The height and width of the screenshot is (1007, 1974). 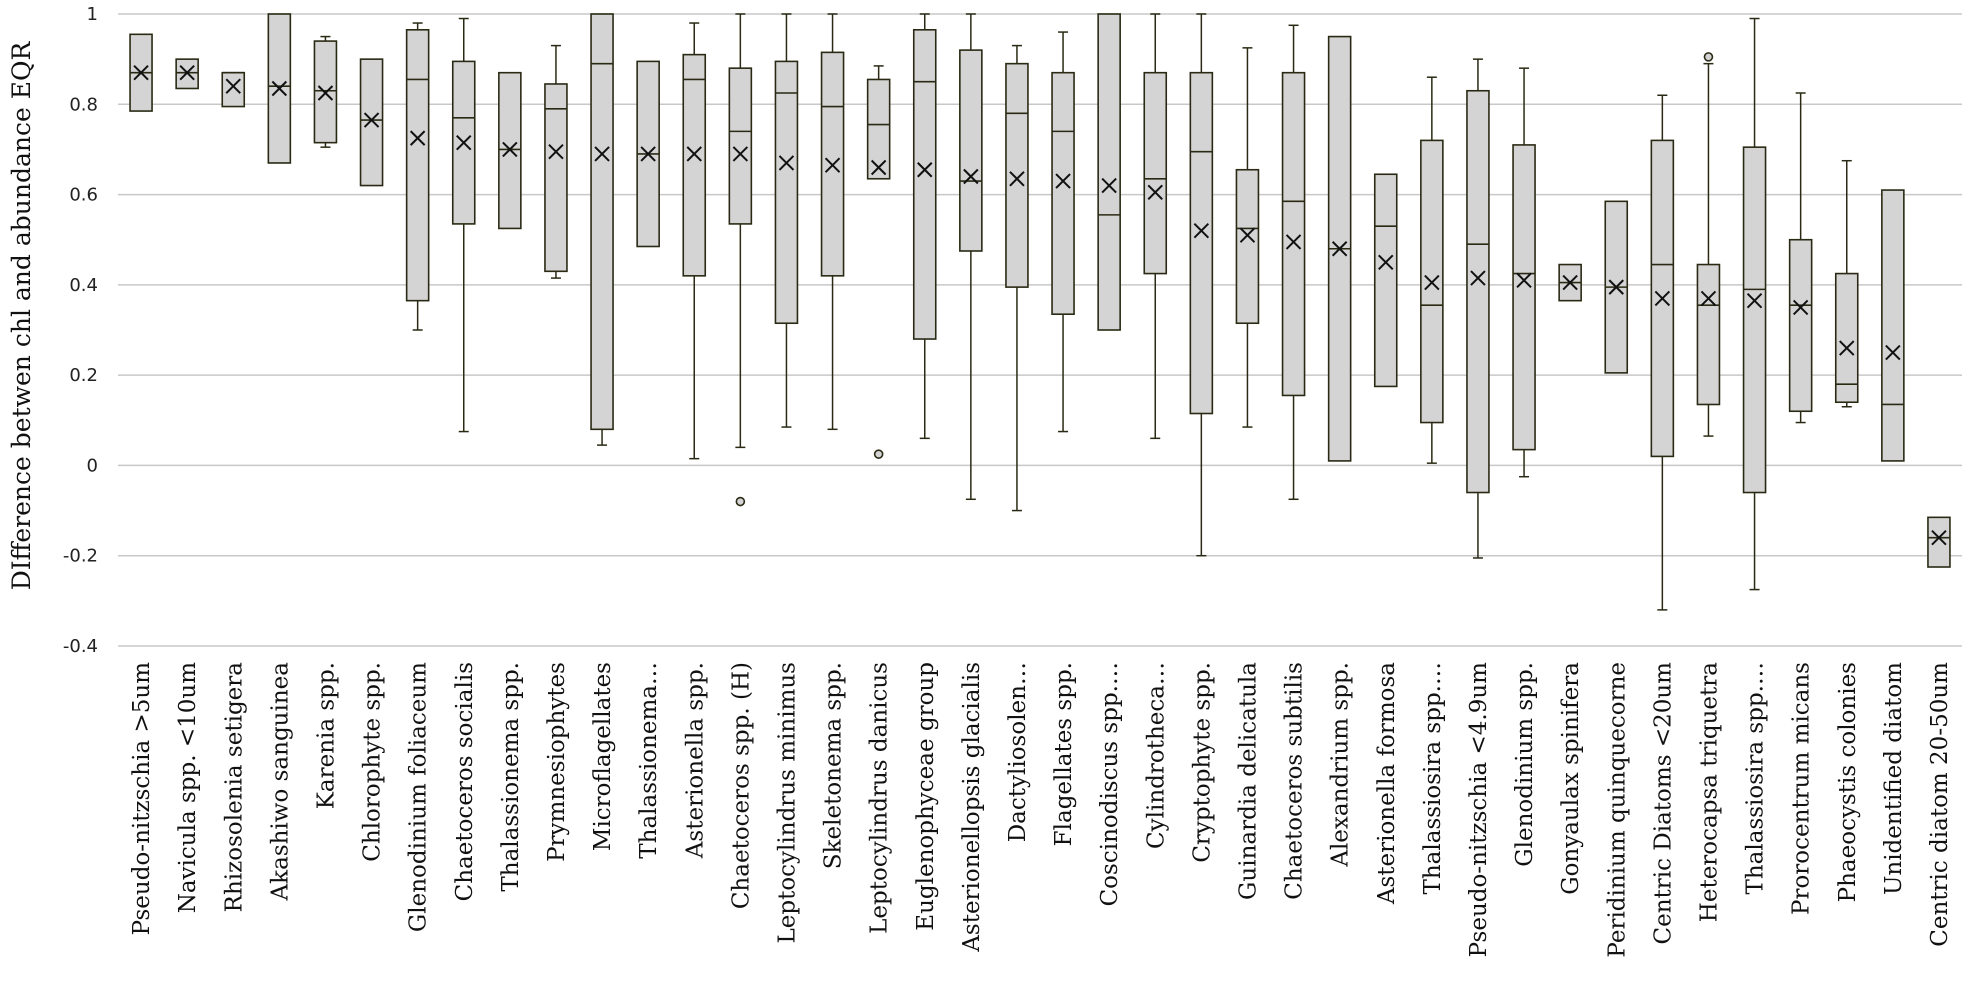 What do you see at coordinates (972, 807) in the screenshot?
I see `category-label: Asterionellopsis glacialis` at bounding box center [972, 807].